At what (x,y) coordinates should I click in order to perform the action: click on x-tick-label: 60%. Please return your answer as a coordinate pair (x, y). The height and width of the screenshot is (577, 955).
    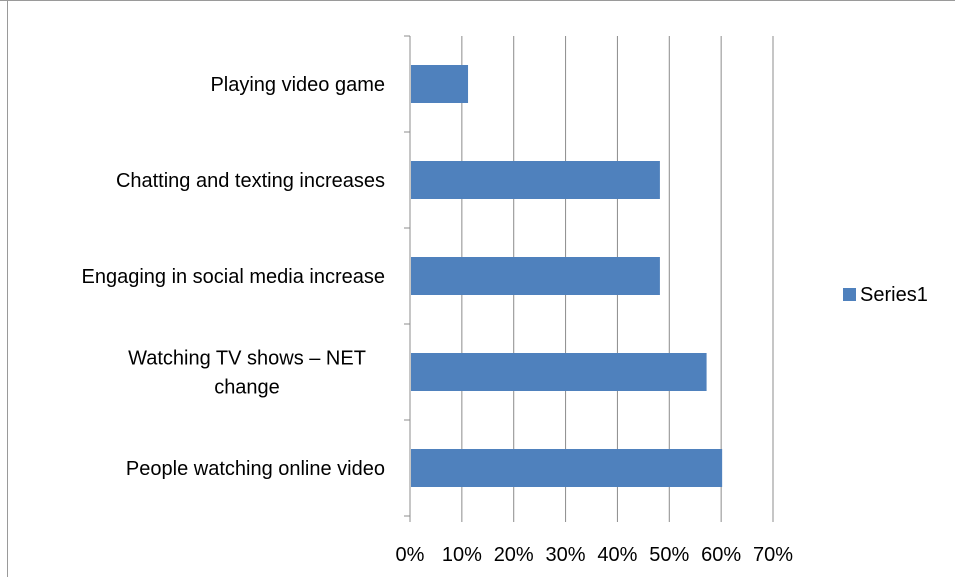
    Looking at the image, I should click on (721, 555).